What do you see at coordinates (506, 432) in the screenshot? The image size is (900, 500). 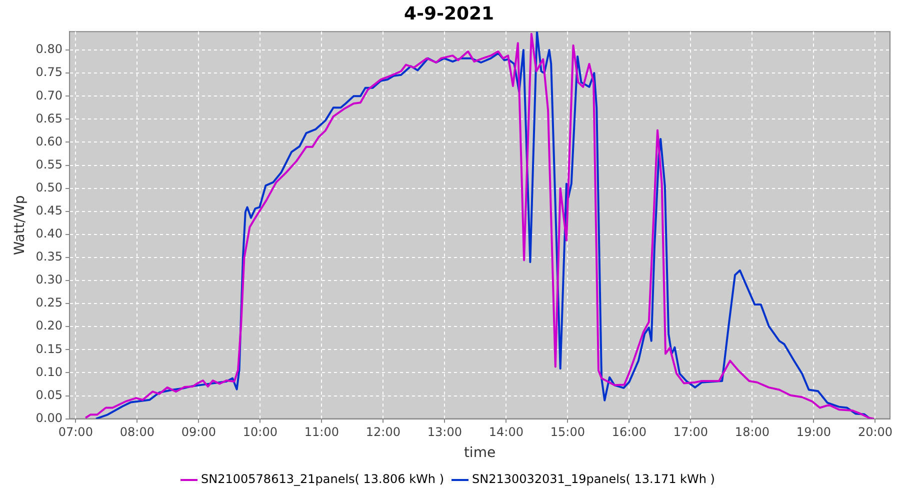 I see `x-tick-label: 14:00` at bounding box center [506, 432].